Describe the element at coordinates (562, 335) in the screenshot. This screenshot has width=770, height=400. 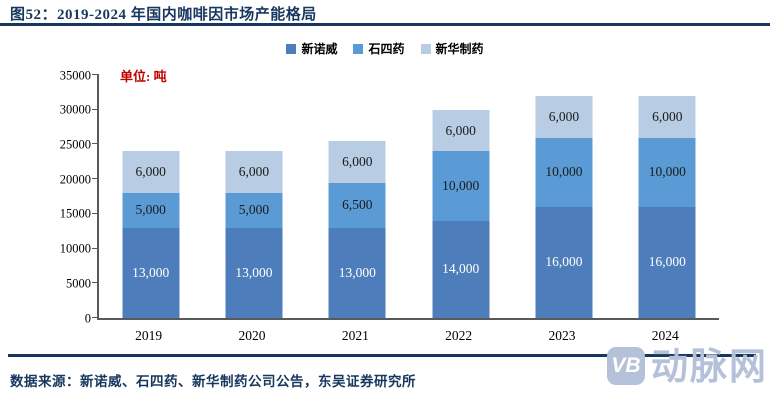
I see `x-axis-label: 2023` at that location.